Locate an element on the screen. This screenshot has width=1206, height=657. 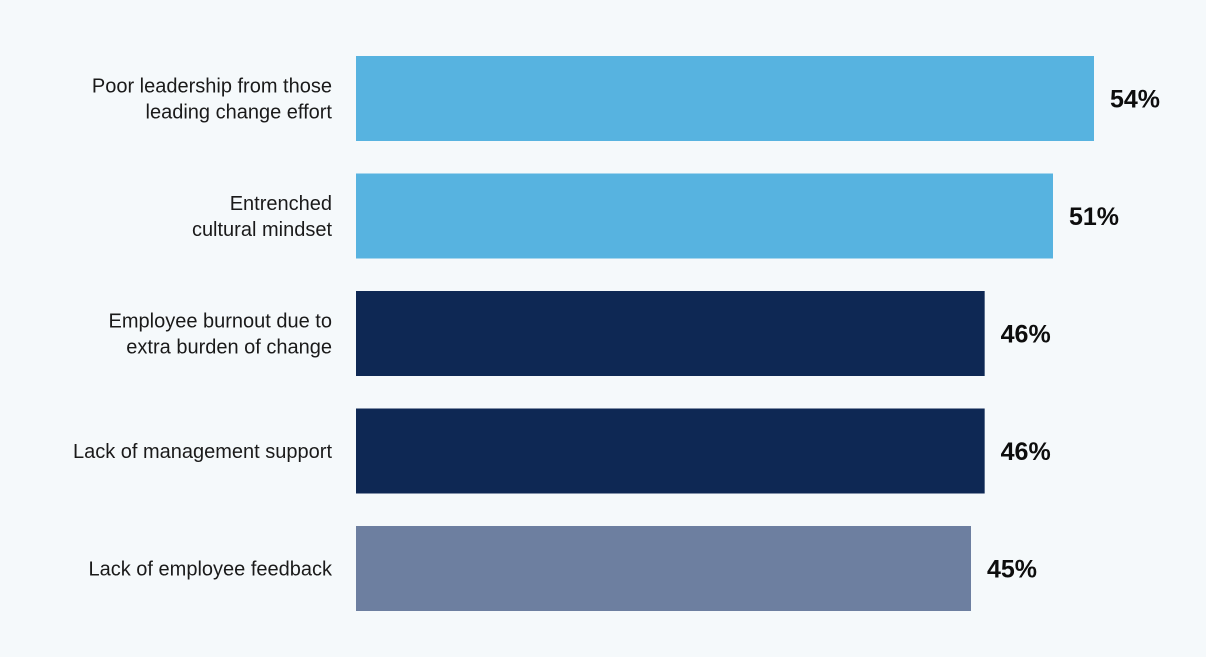
value-label-4: 45% is located at coordinates (1012, 570).